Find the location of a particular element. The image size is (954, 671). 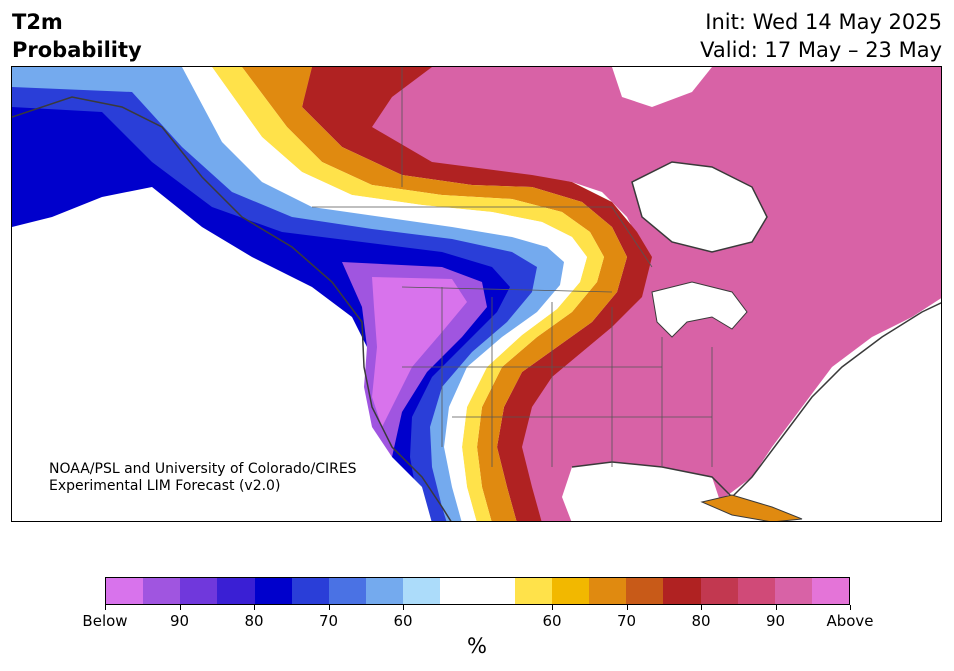

colorbar is located at coordinates (477, 591).